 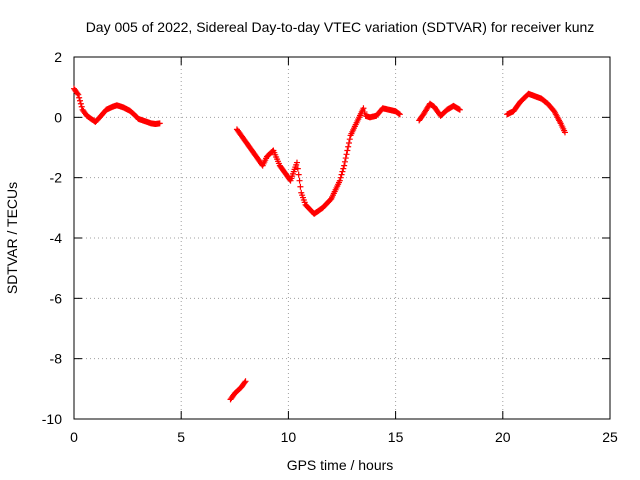 I want to click on x-tick-label: 10, so click(x=289, y=437).